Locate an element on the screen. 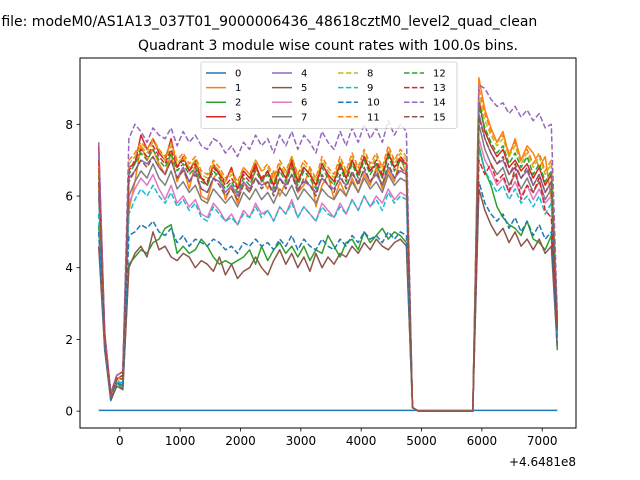 Image resolution: width=640 pixels, height=480 pixels. x-tick-label: 6000 is located at coordinates (482, 441).